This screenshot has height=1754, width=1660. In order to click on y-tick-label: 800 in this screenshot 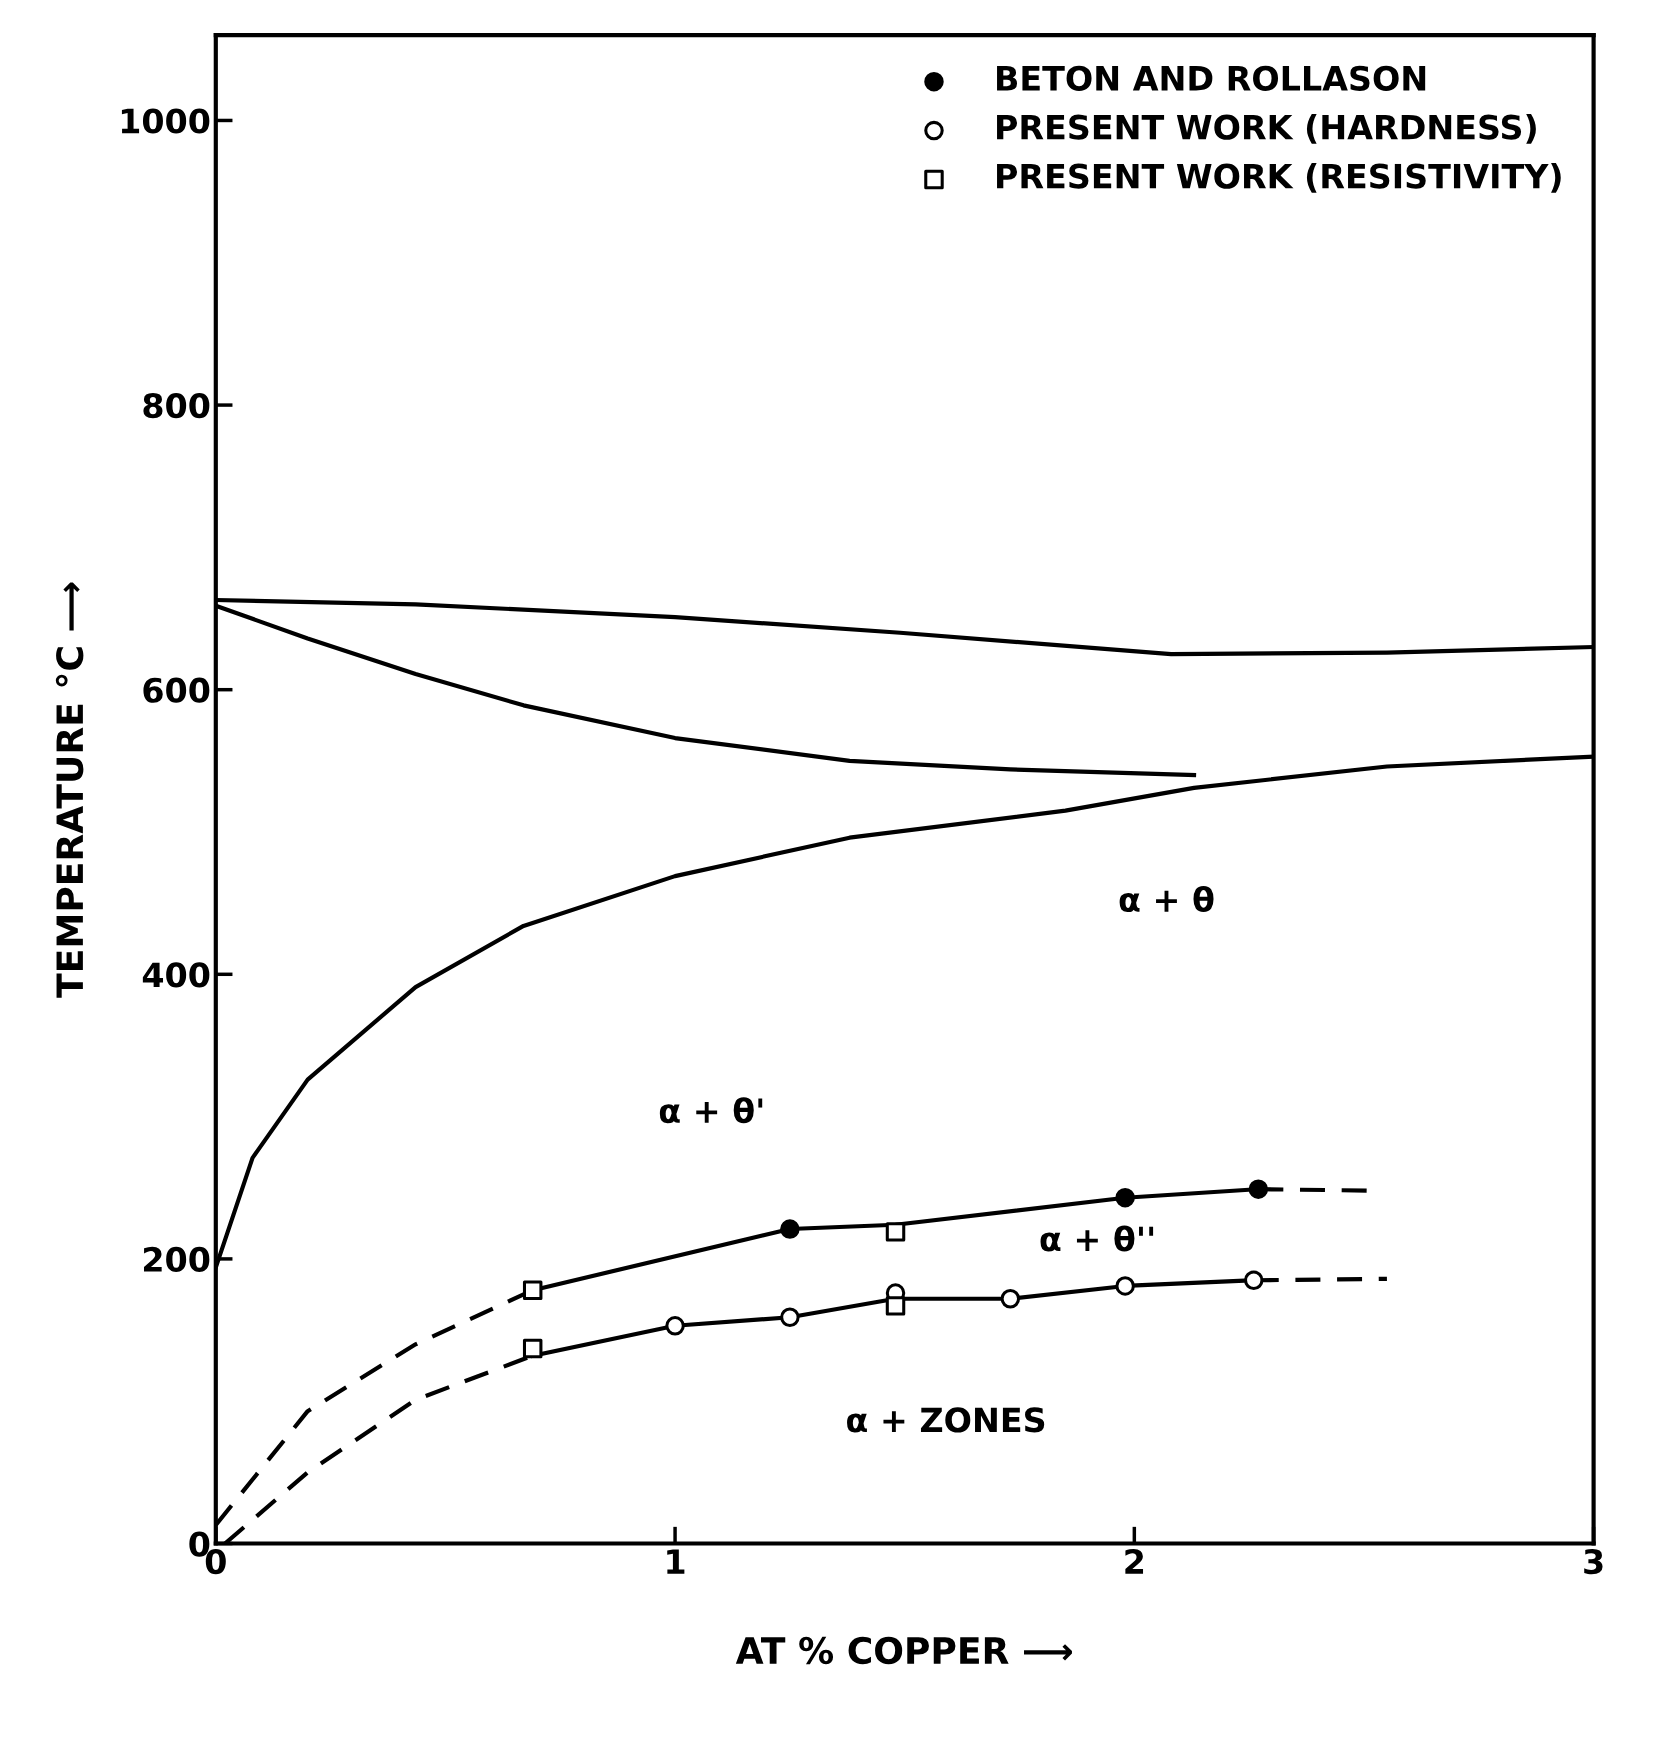, I will do `click(176, 406)`.